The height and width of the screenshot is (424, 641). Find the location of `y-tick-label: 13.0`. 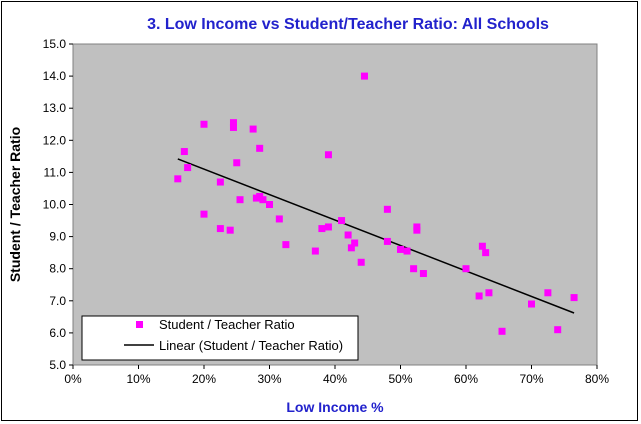

y-tick-label: 13.0 is located at coordinates (55, 108).